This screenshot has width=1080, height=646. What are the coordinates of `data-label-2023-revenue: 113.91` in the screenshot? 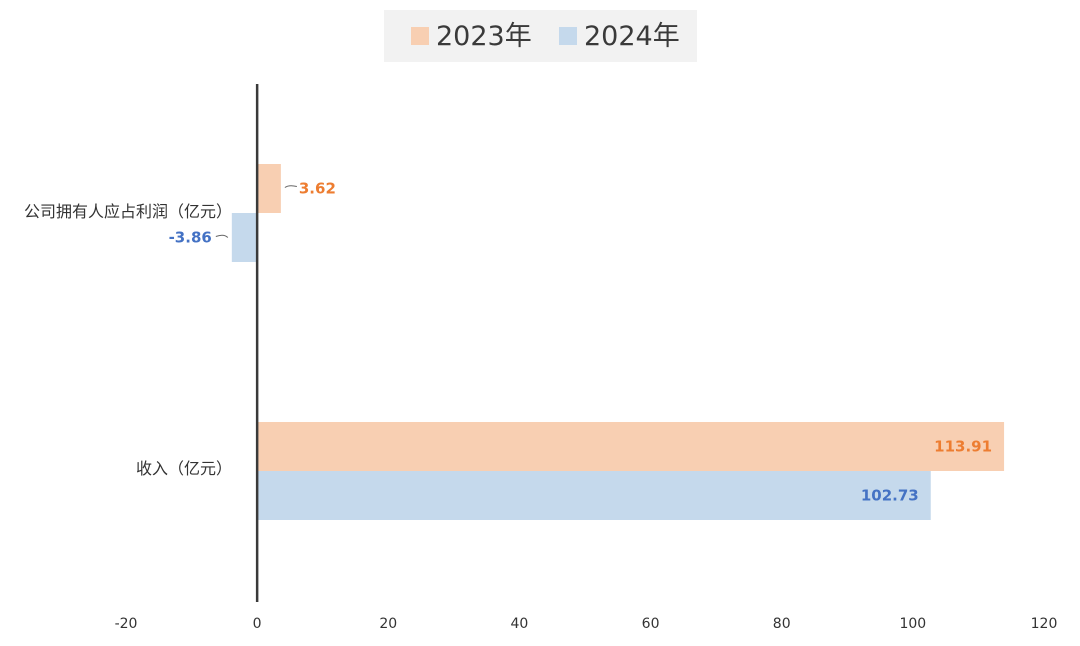 It's located at (963, 447).